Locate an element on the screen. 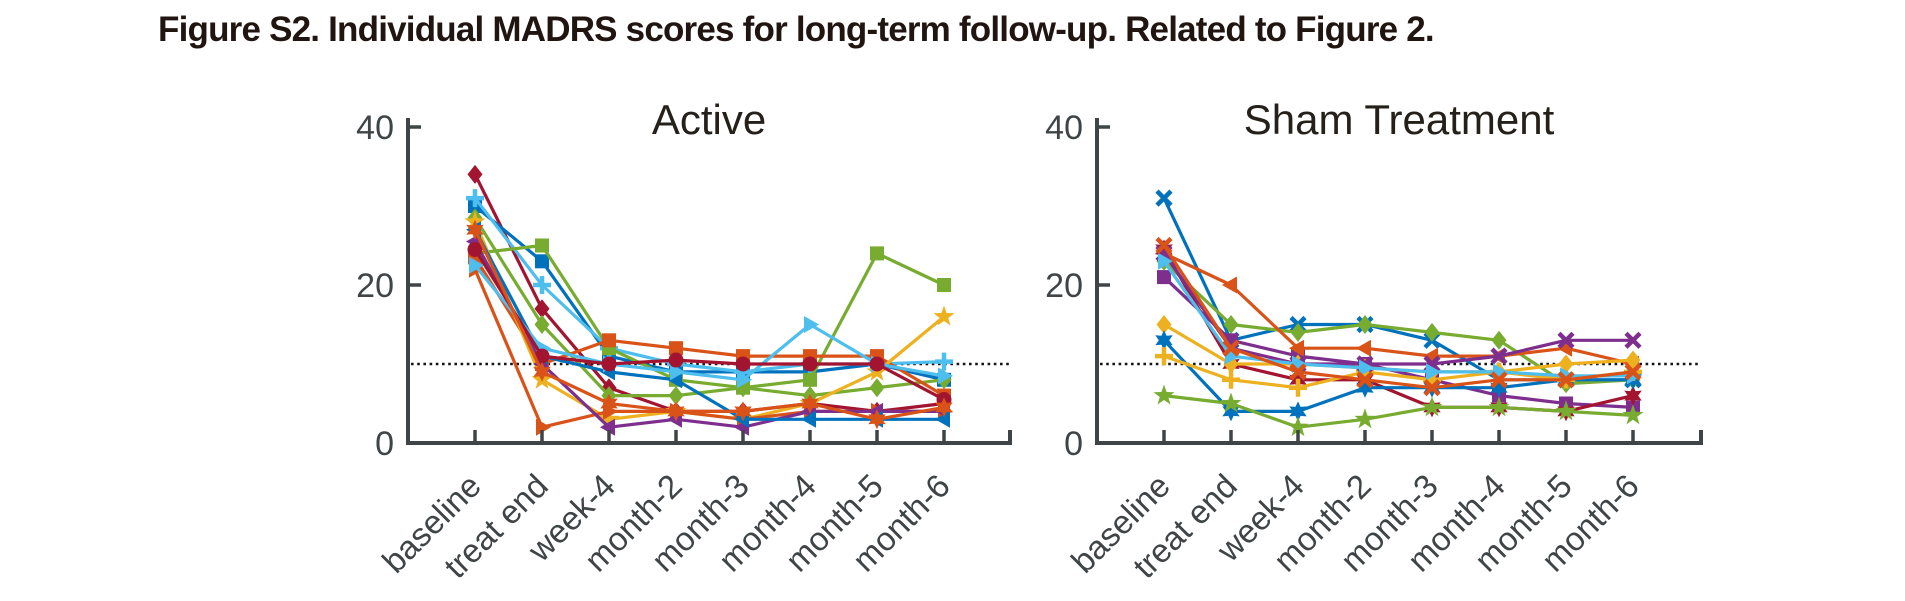 This screenshot has width=1905, height=601. active-line-a12 is located at coordinates (709, 324).